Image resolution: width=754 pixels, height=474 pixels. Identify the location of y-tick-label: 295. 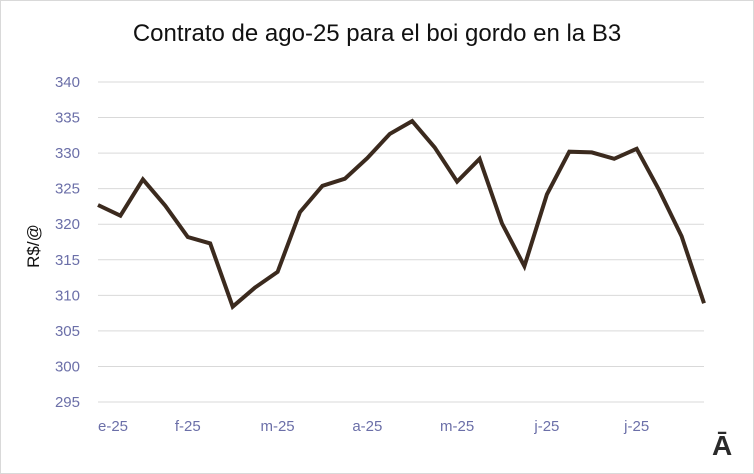
(67, 402).